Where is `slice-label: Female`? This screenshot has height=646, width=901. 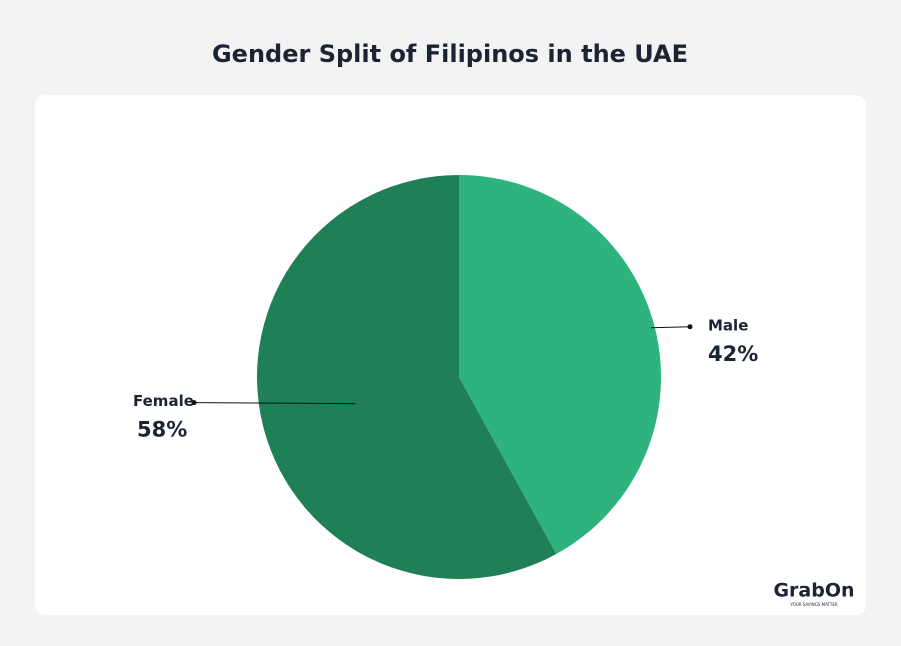 slice-label: Female is located at coordinates (163, 401).